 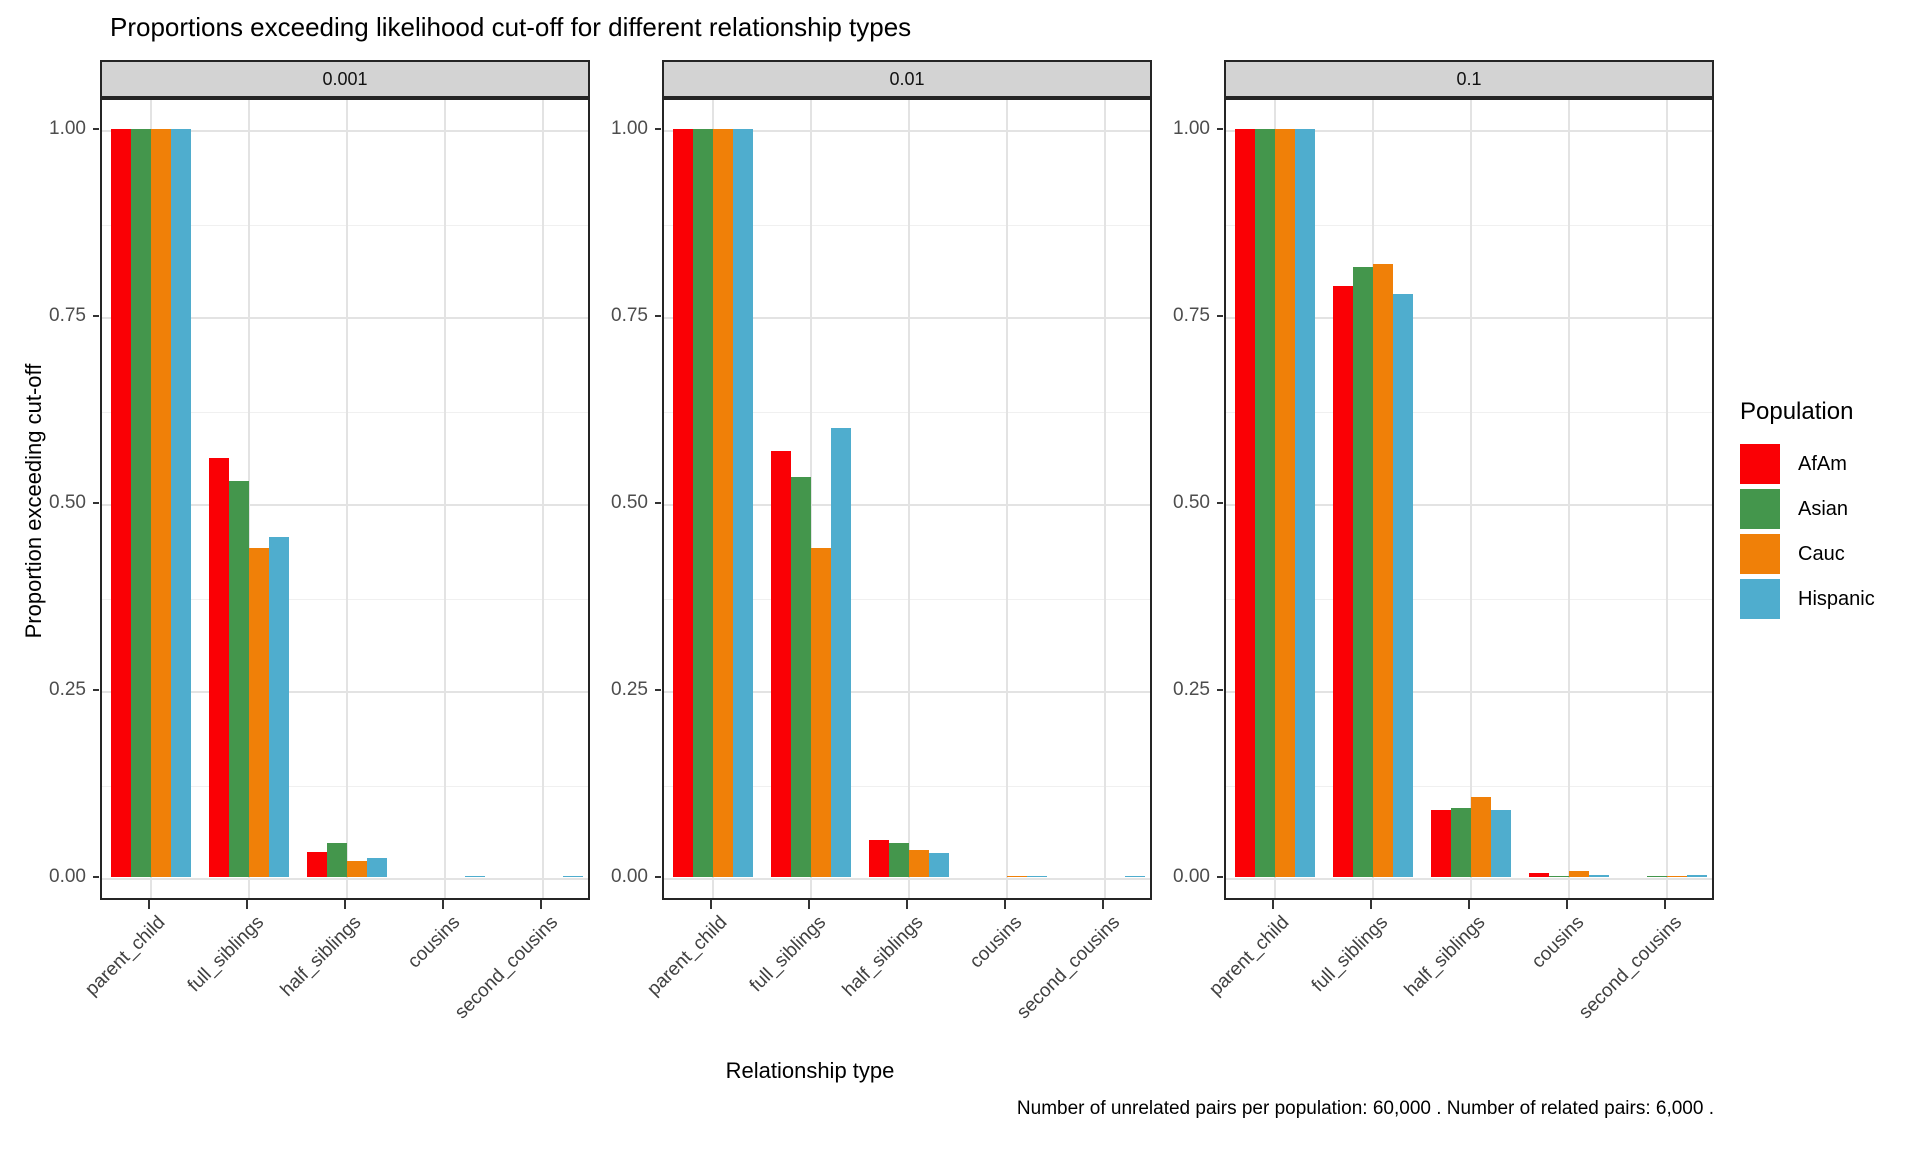 What do you see at coordinates (219, 667) in the screenshot?
I see `bar-0.001-full_siblings-AfAm` at bounding box center [219, 667].